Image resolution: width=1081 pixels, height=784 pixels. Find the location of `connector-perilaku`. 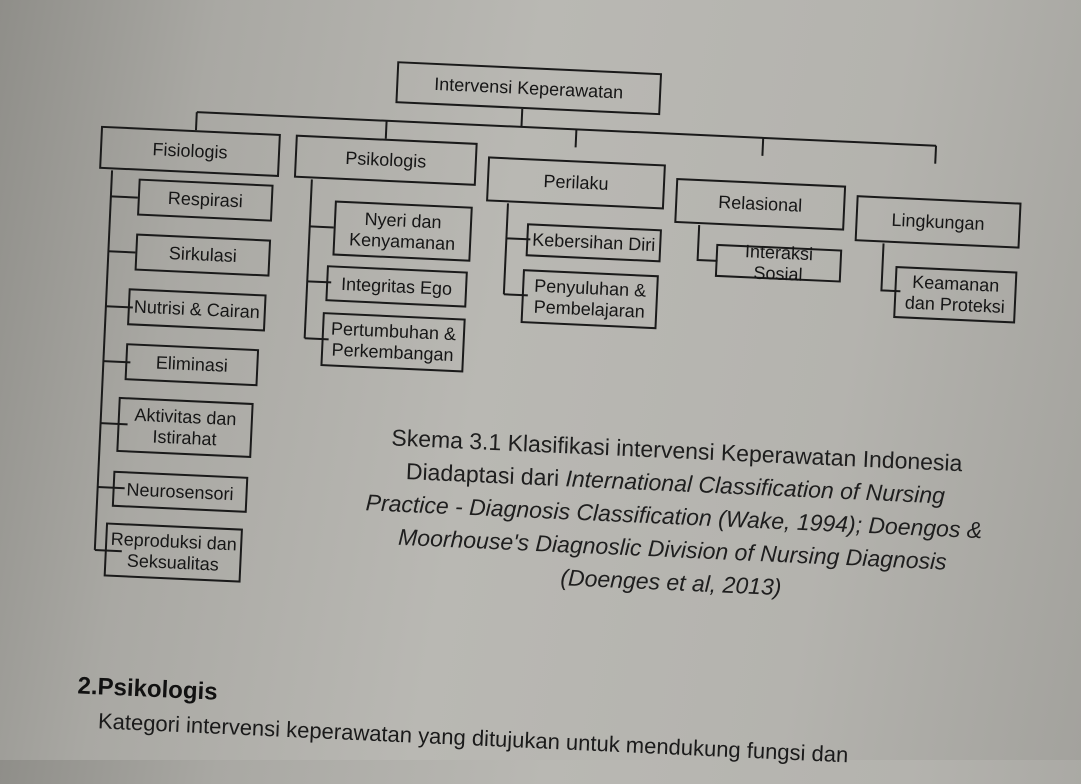

connector-perilaku is located at coordinates (505, 249).